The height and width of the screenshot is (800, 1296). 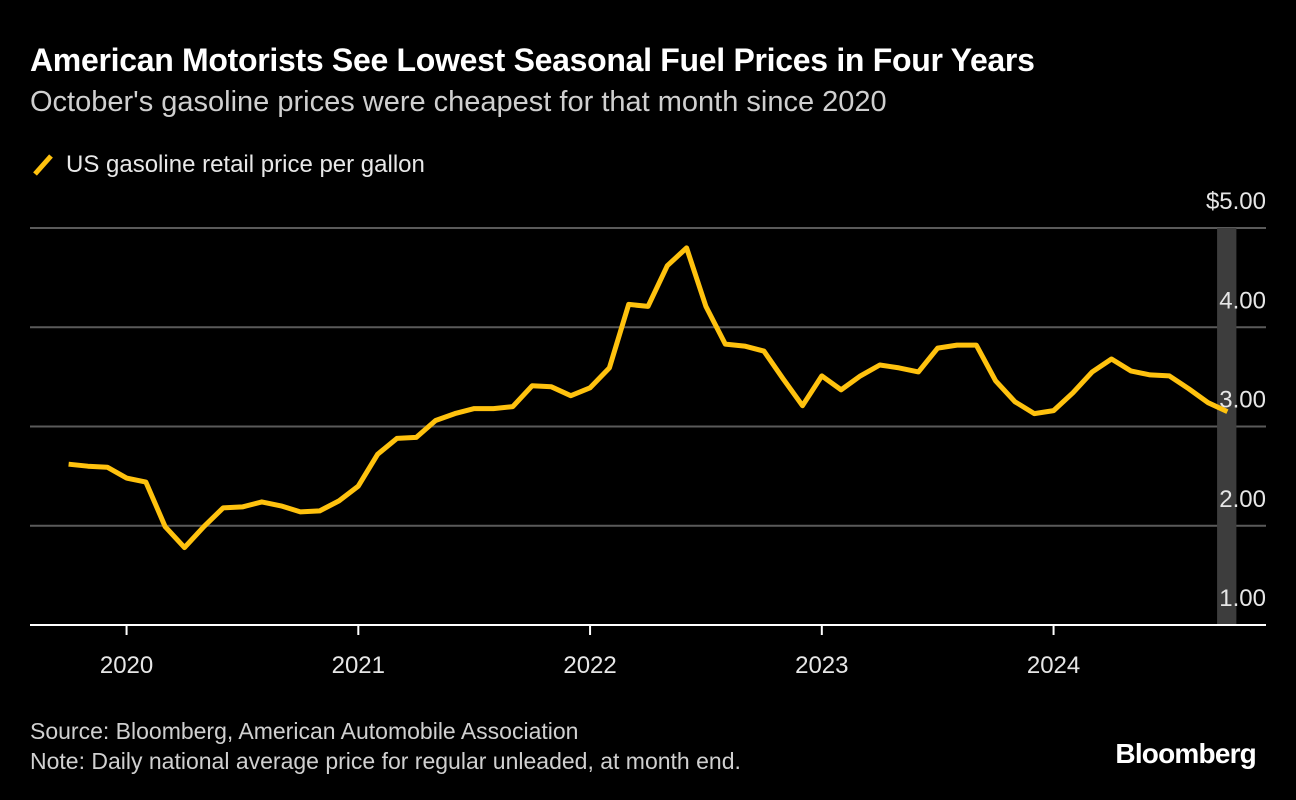 What do you see at coordinates (1053, 665) in the screenshot?
I see `x-tick-label: 2024` at bounding box center [1053, 665].